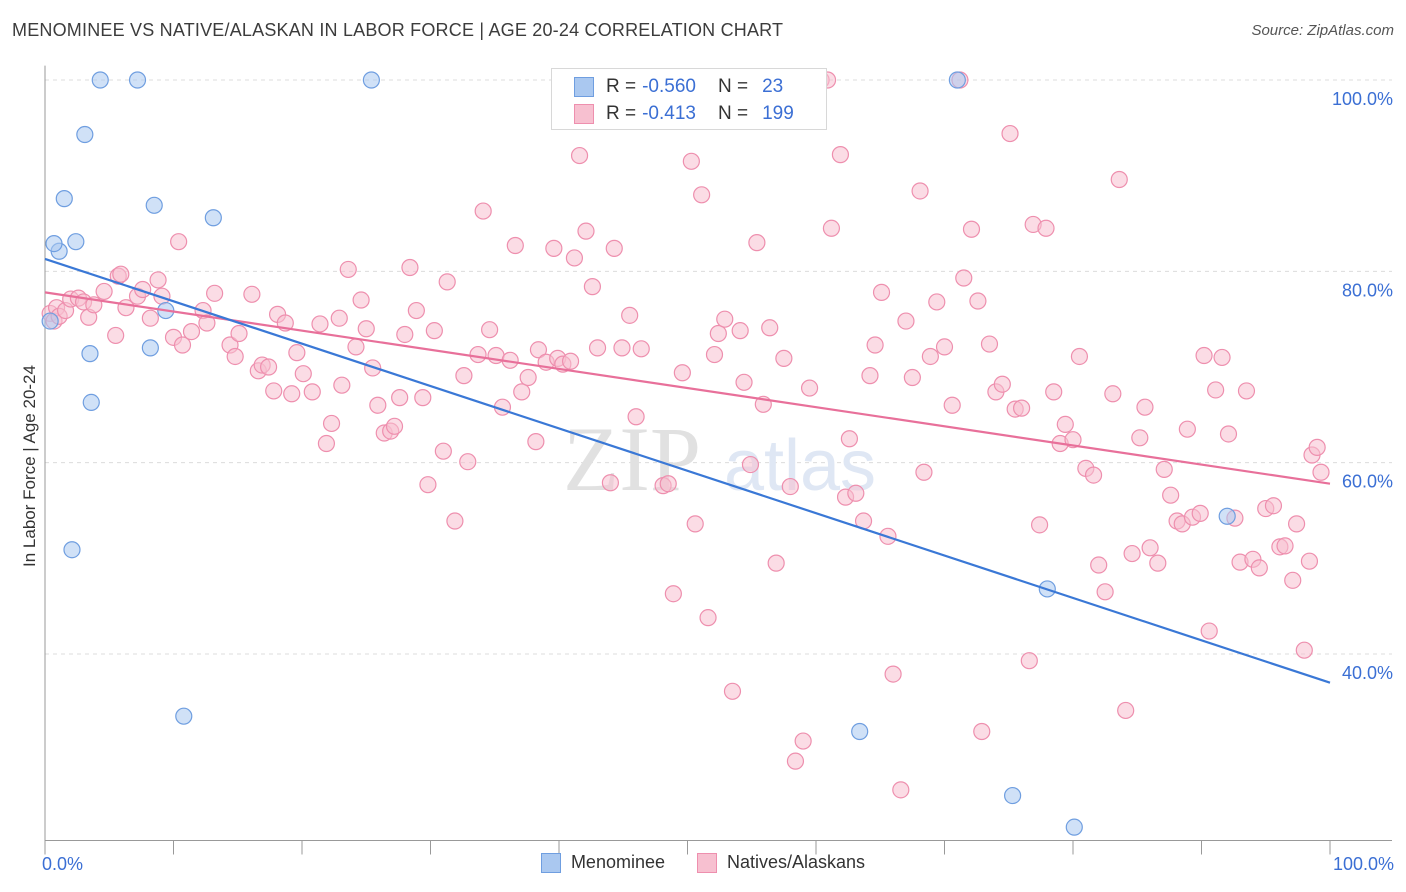 This screenshot has width=1406, height=892. Describe the element at coordinates (550, 862) in the screenshot. I see `menominee-legend-swatch` at that location.